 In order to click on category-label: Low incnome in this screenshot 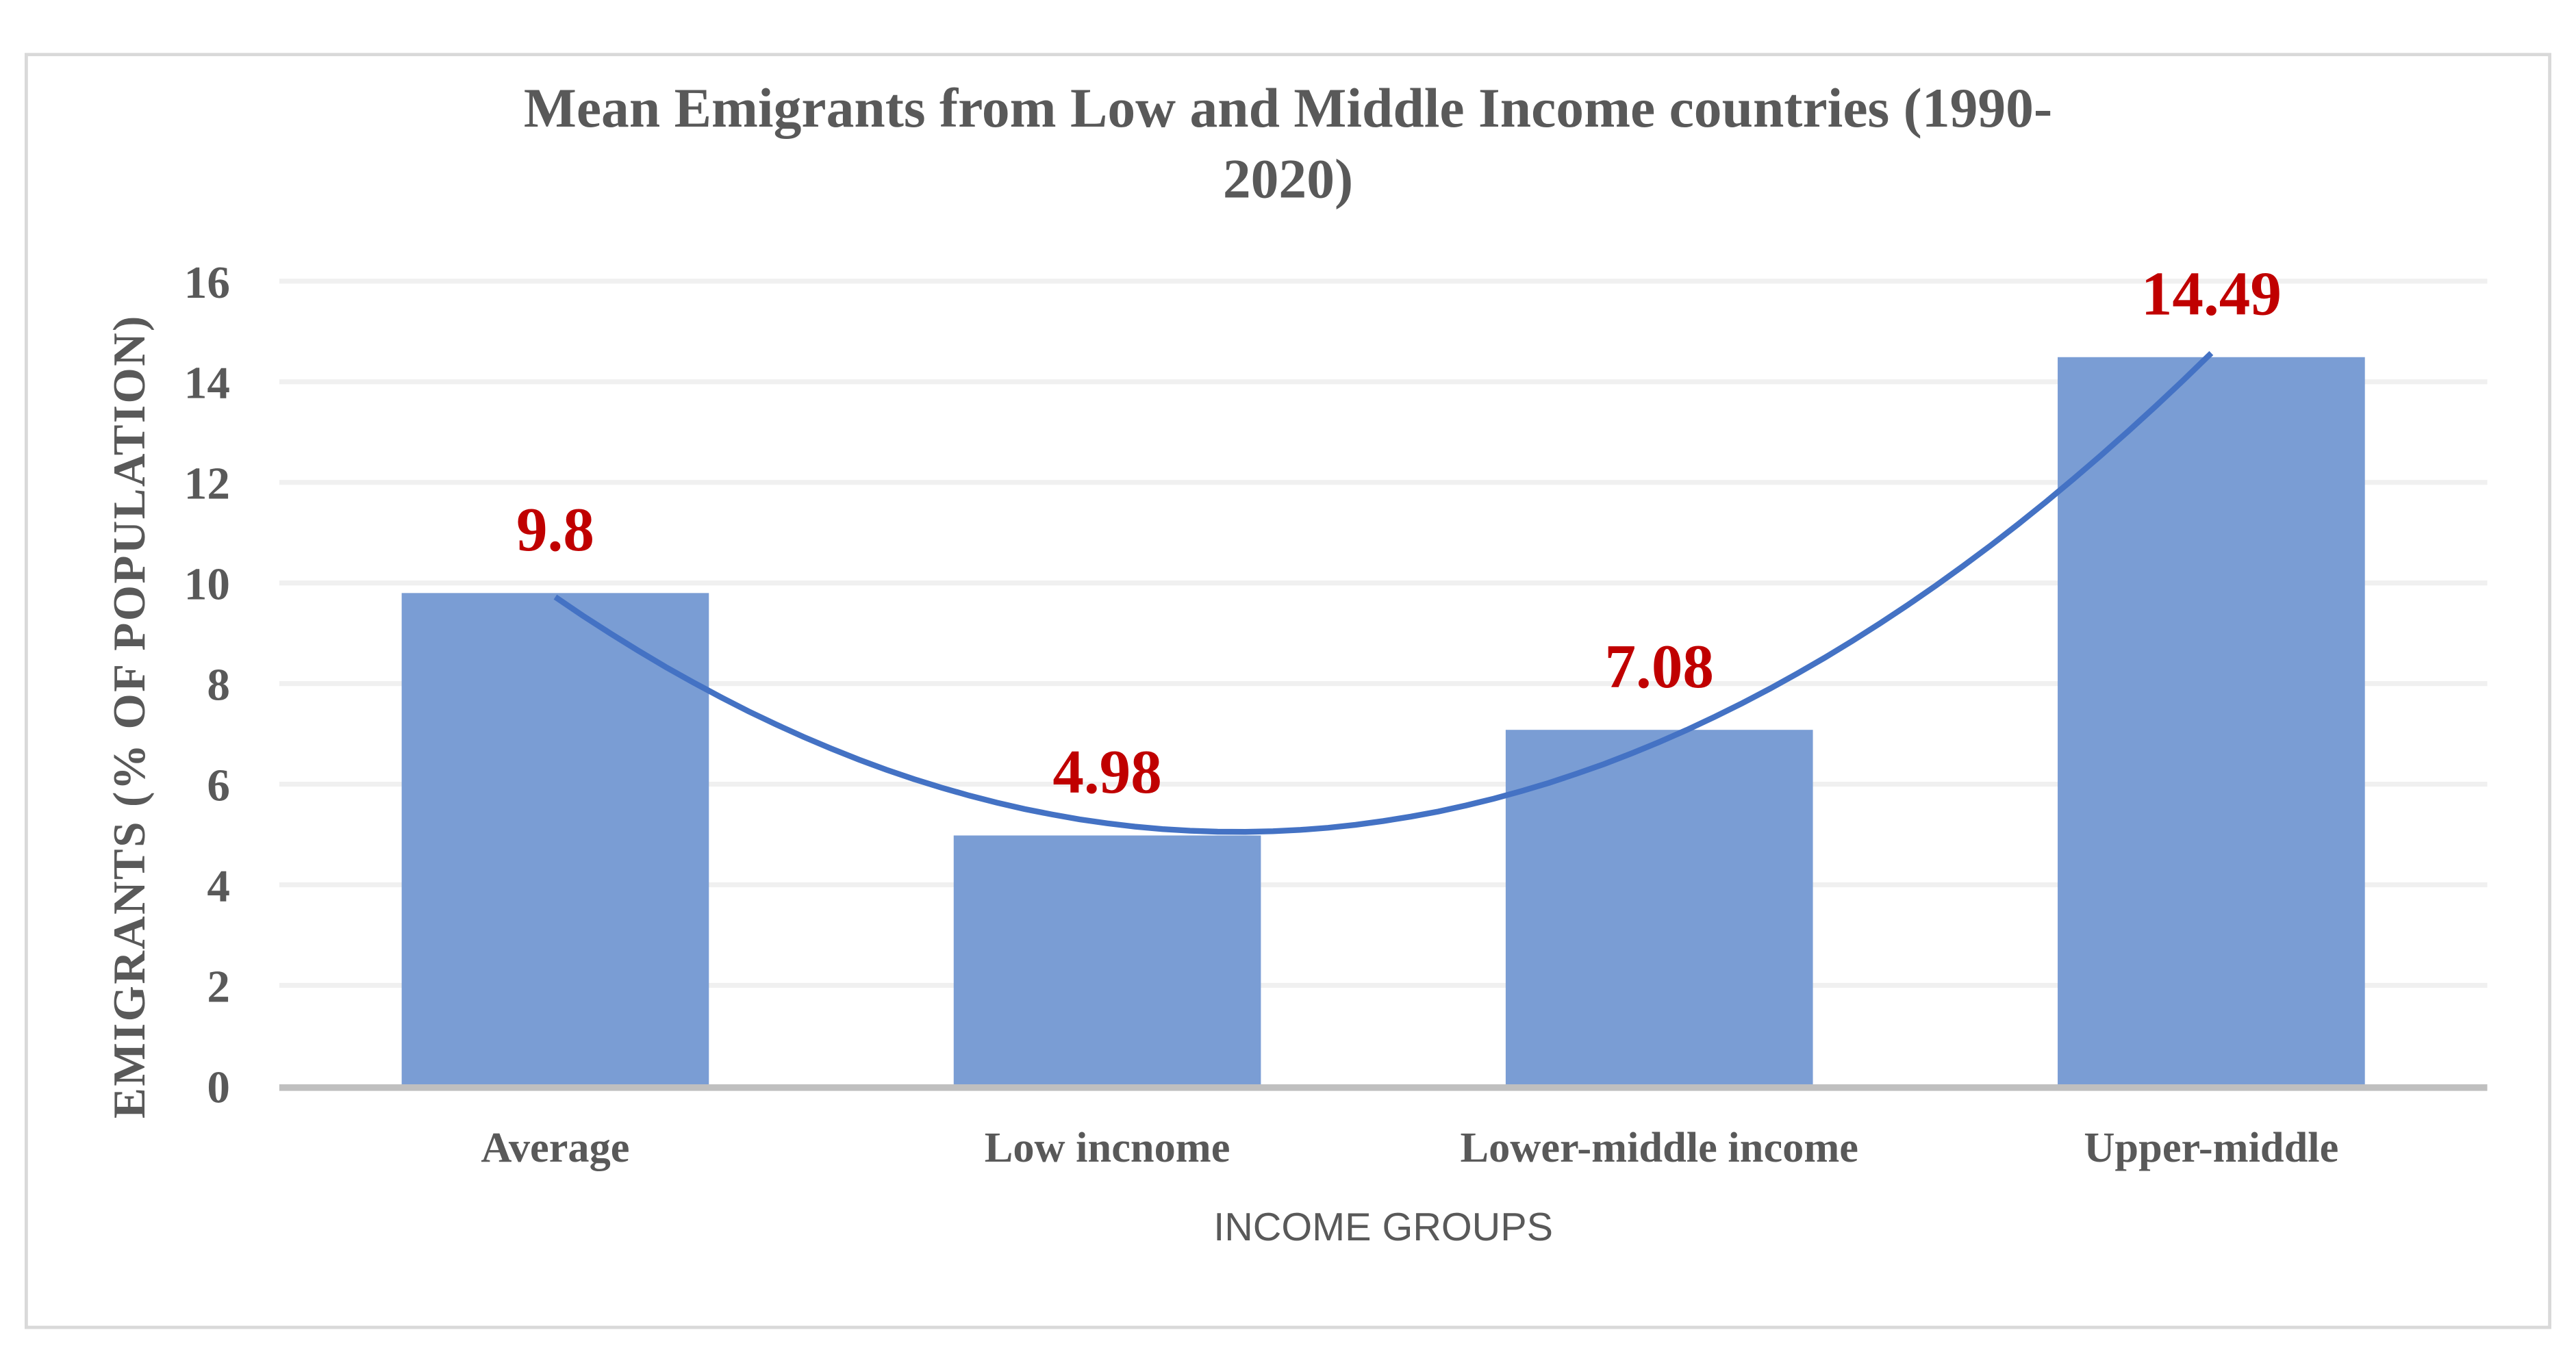, I will do `click(1107, 1147)`.